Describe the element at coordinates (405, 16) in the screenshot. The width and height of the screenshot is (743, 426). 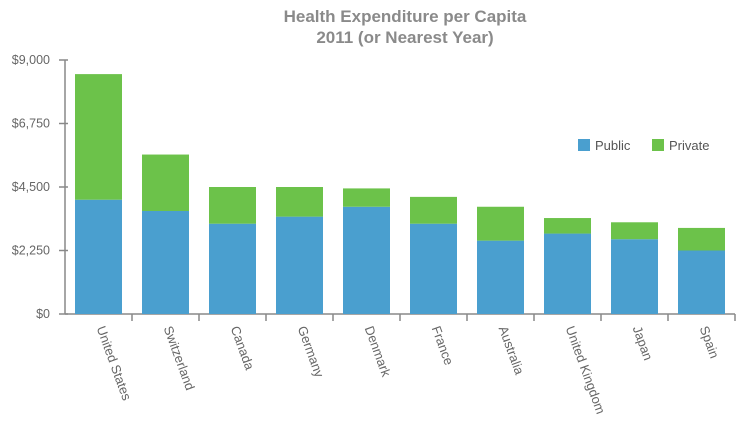
I see `chart-title: Health Expenditure per Capita` at that location.